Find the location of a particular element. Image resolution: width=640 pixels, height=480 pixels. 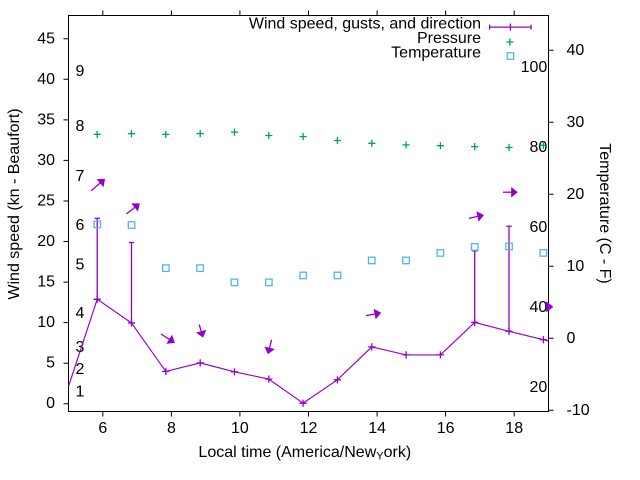

svg-text: 35 is located at coordinates (46, 119).